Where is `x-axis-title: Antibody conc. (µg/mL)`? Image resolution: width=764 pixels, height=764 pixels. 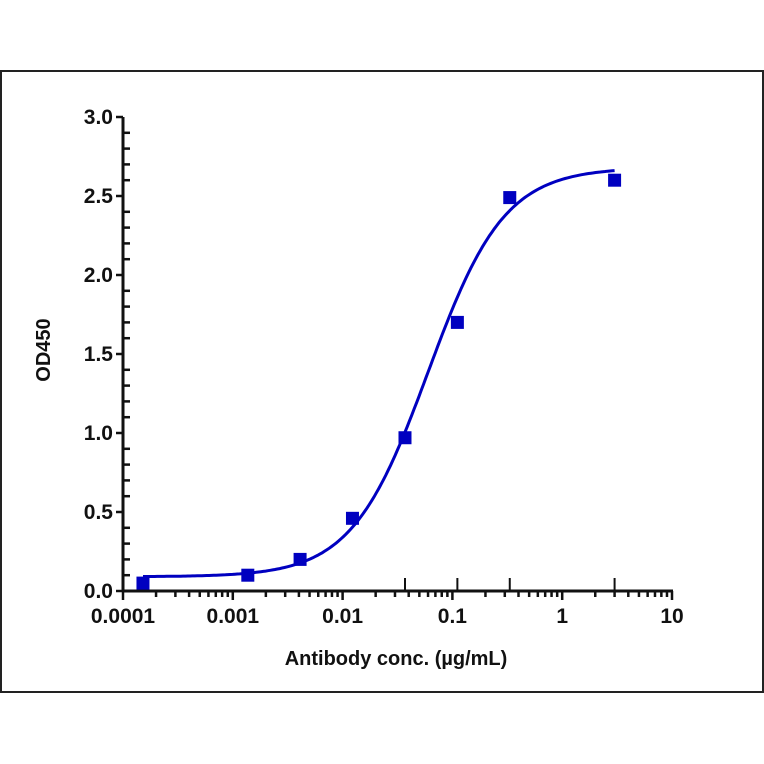
x-axis-title: Antibody conc. (µg/mL) is located at coordinates (396, 659).